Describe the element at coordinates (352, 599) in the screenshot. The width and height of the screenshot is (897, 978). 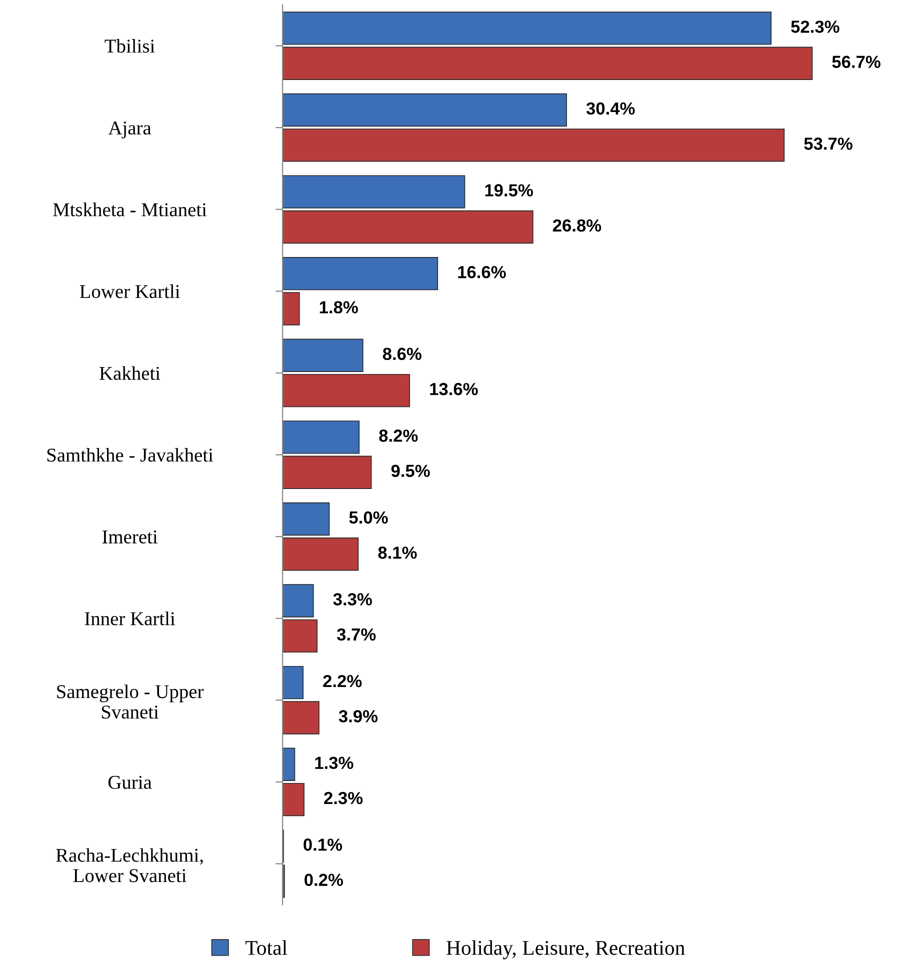
I see `data-label: 3.3%` at that location.